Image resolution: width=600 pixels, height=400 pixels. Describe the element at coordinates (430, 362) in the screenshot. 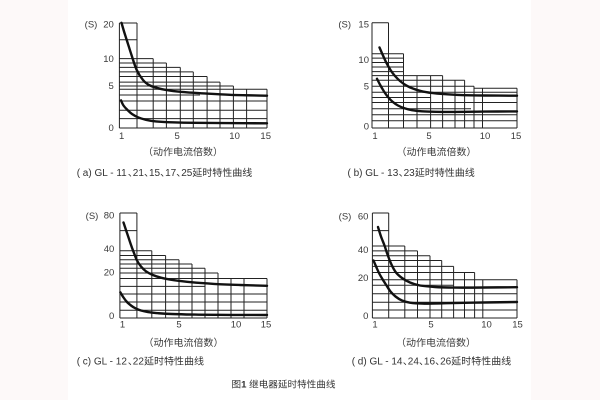

I see `svg-text: 16` at that location.